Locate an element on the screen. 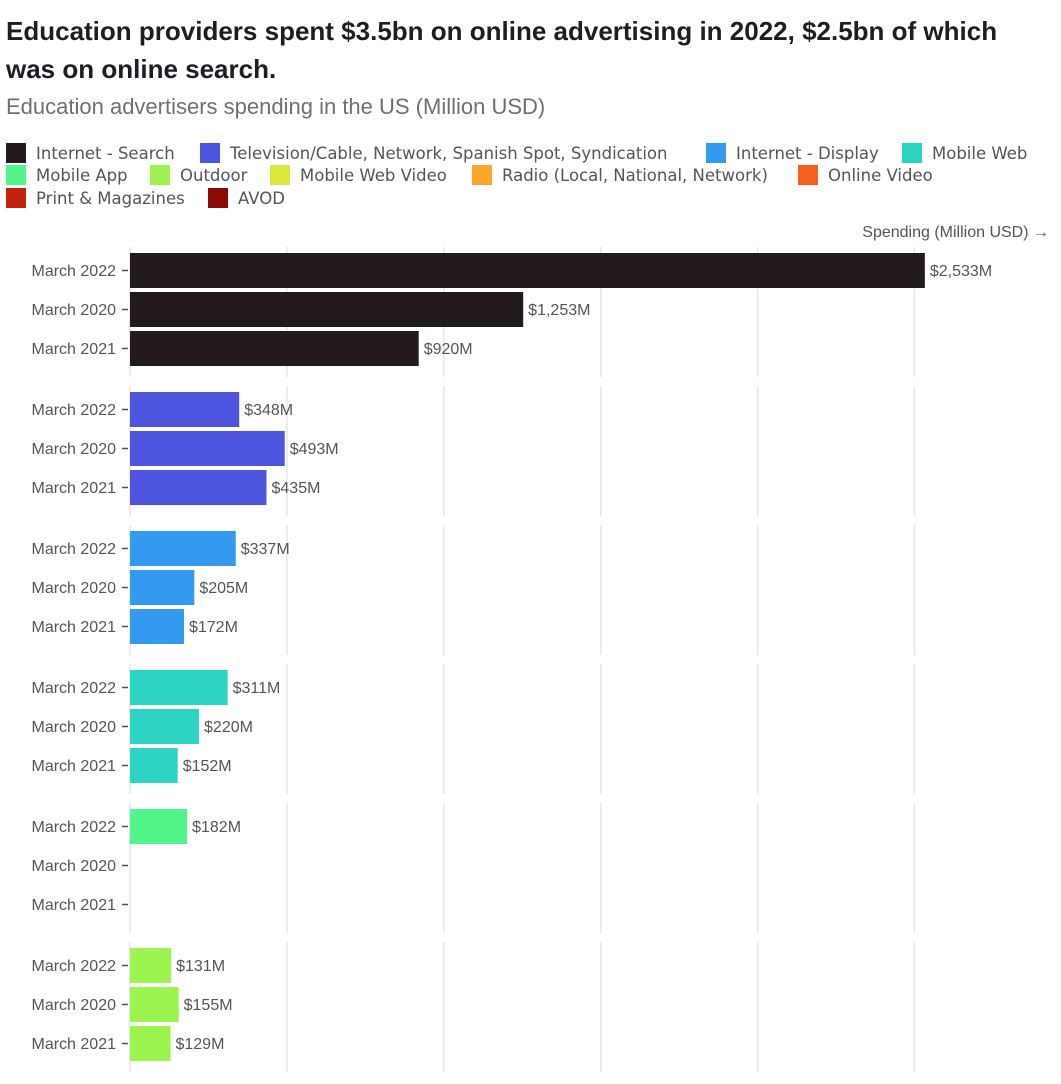 The width and height of the screenshot is (1061, 1084). legend-item: Mobile App is located at coordinates (67, 175).